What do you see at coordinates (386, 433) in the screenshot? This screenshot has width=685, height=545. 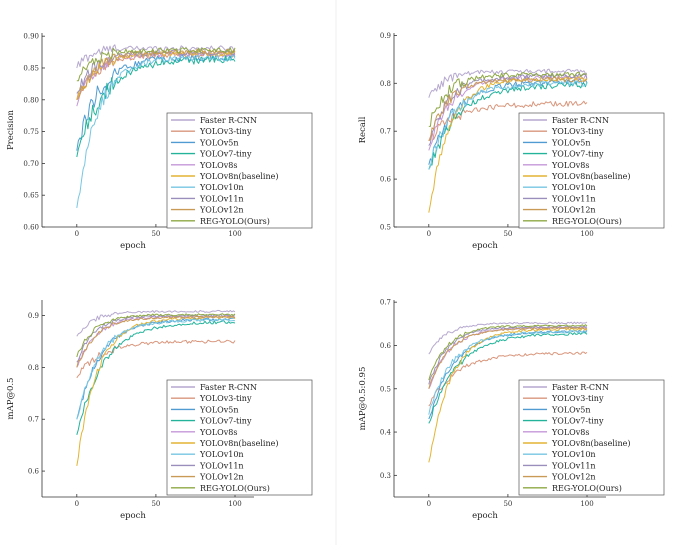 I see `y-tick-label: 0.4` at bounding box center [386, 433].